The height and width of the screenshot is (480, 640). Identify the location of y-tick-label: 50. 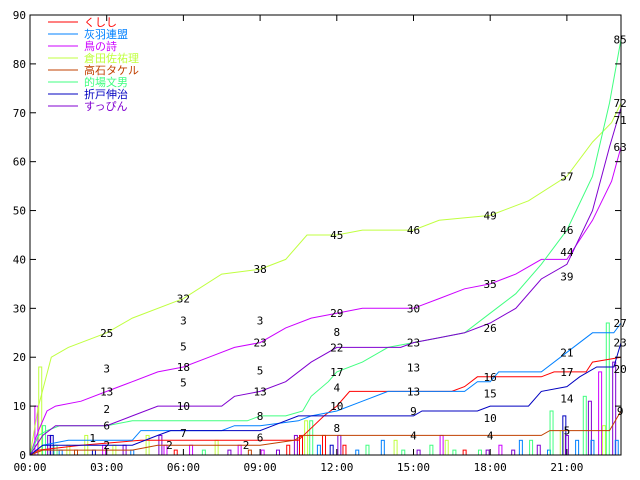
(19, 211).